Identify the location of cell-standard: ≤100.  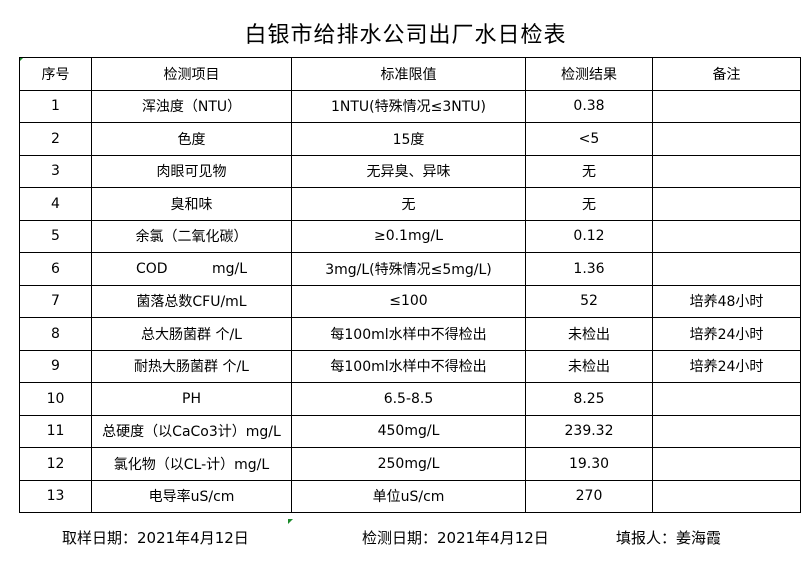
(408, 301).